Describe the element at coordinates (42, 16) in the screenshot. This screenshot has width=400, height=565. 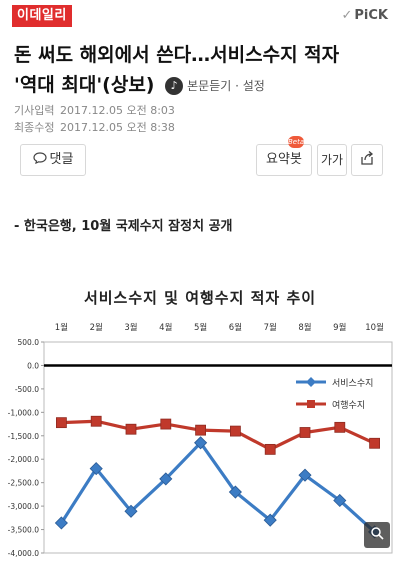
I see `edaily-logo: 이데일리` at that location.